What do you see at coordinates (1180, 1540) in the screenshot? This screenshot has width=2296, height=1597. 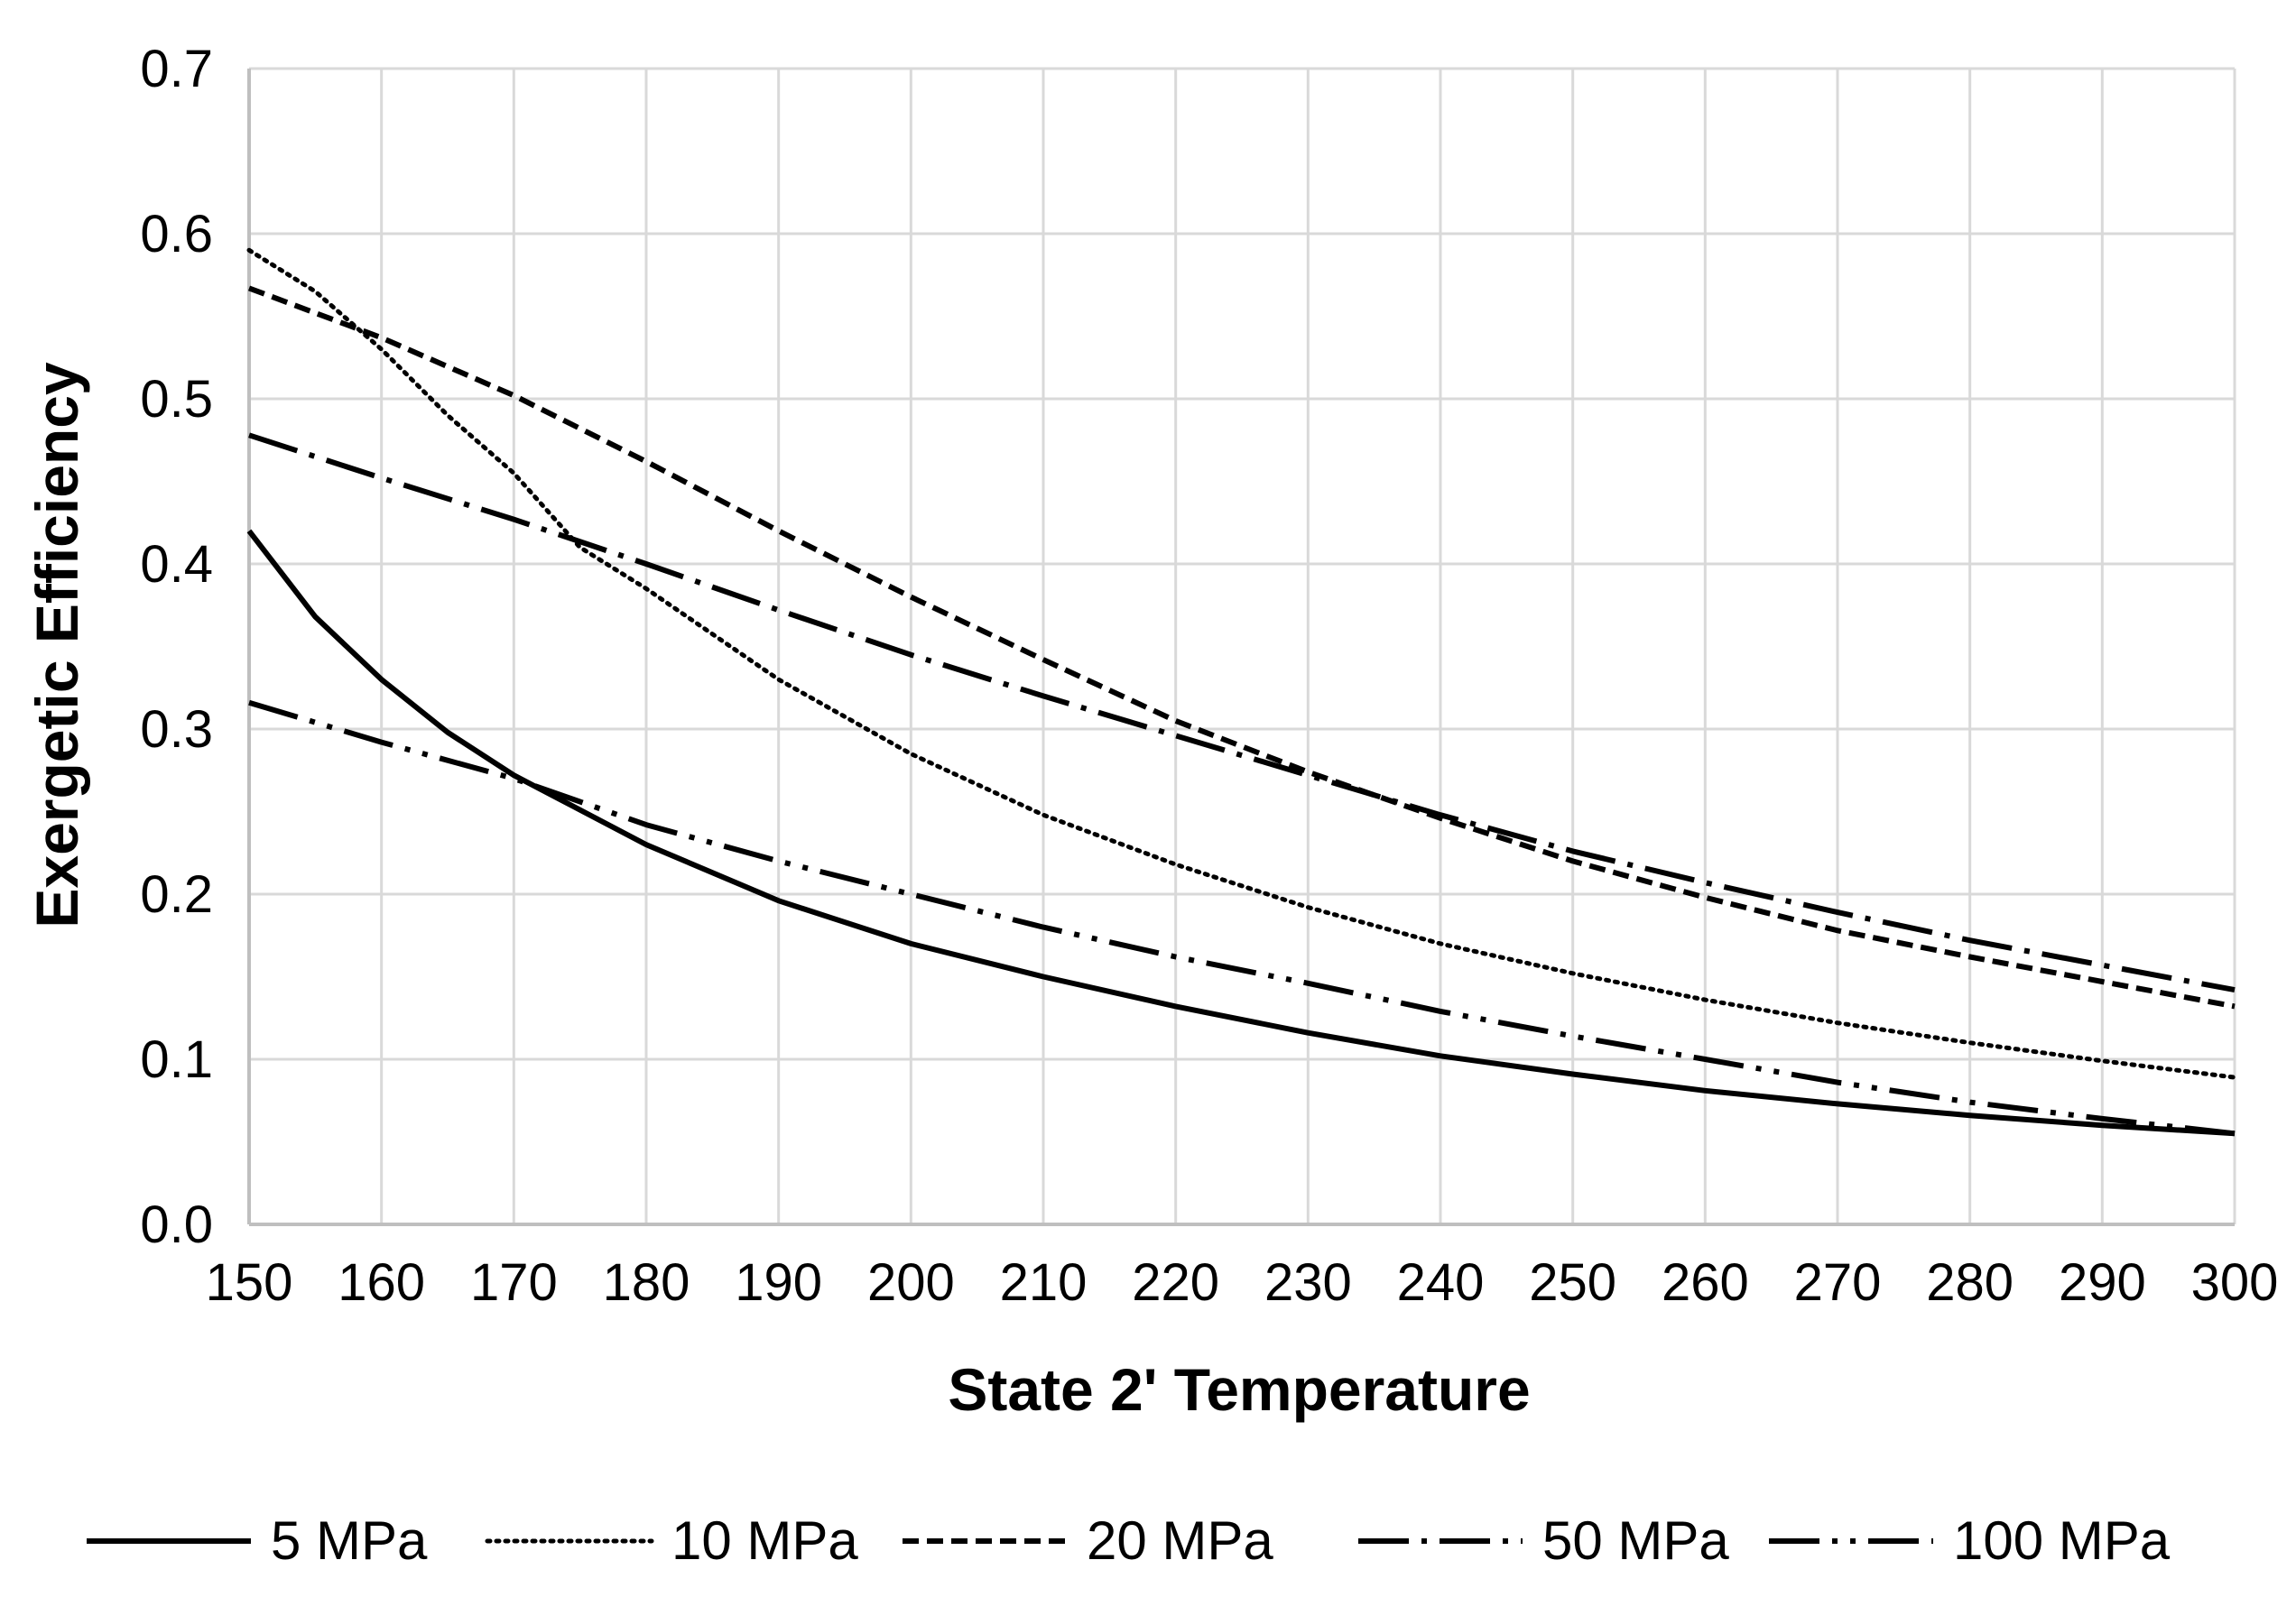 I see `legend-label: 20 MPa` at bounding box center [1180, 1540].